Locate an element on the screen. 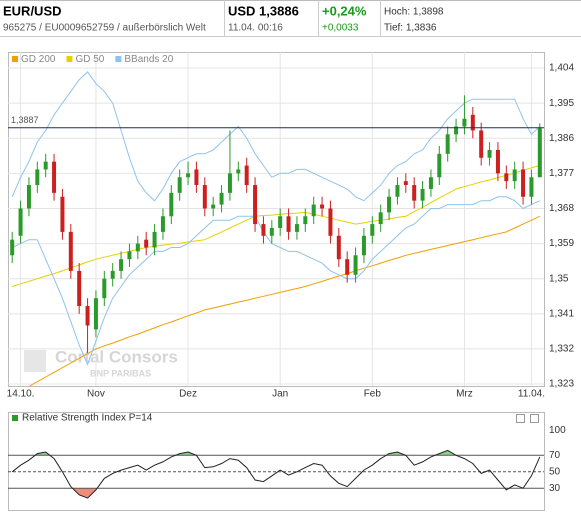  high: Hoch: 1,3898 is located at coordinates (414, 12).